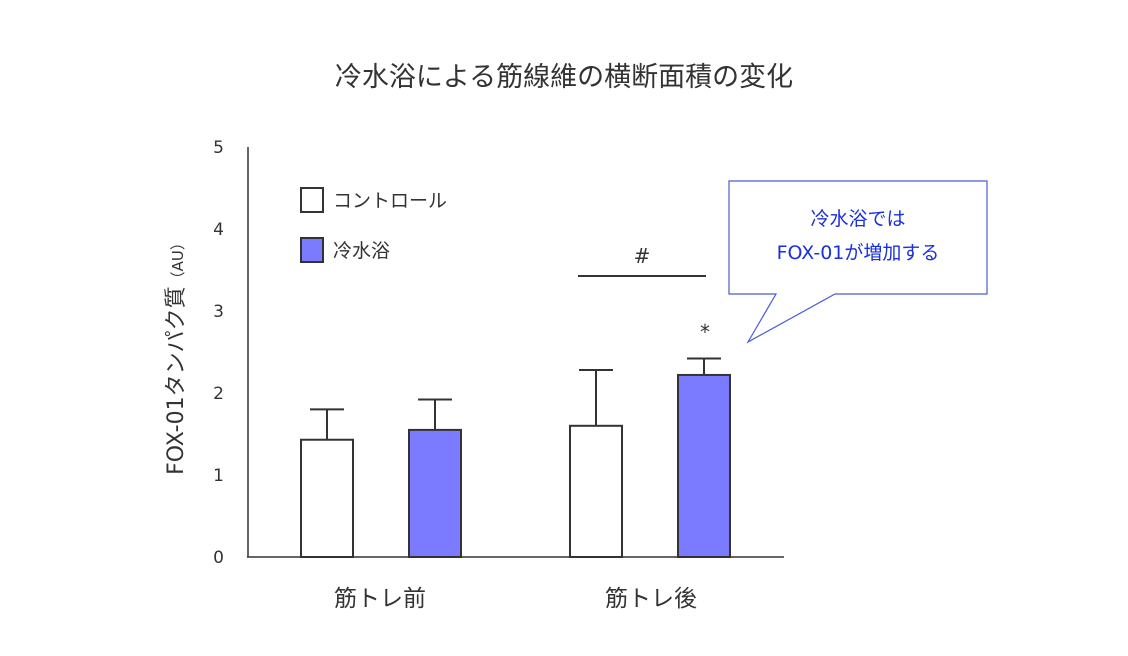  What do you see at coordinates (858, 253) in the screenshot?
I see `callout-line-2: FOX-01が増加する` at bounding box center [858, 253].